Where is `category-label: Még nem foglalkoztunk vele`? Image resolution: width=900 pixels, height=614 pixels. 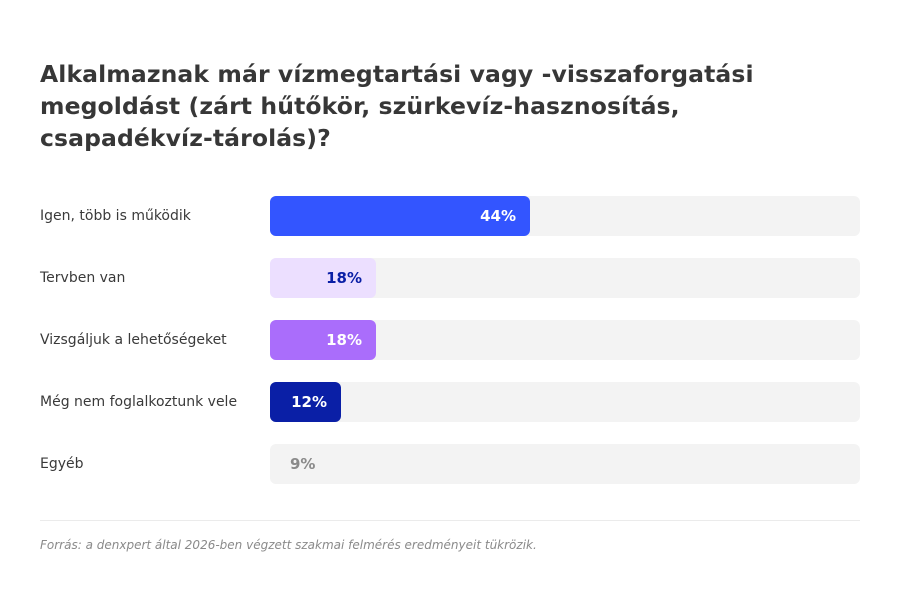 category-label: Még nem foglalkoztunk vele is located at coordinates (139, 402).